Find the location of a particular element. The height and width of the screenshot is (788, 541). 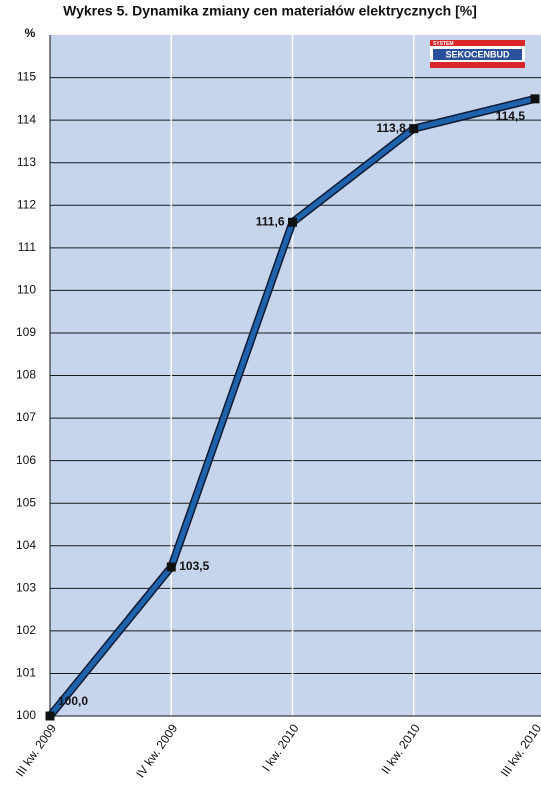

y-tick-label: 112 is located at coordinates (26, 204).